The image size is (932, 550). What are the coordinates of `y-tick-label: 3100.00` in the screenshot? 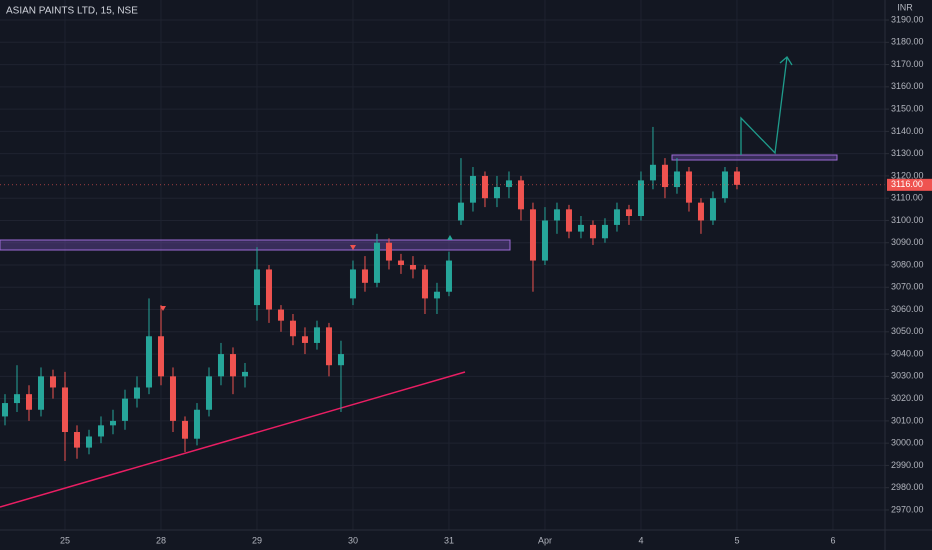 It's located at (907, 220).